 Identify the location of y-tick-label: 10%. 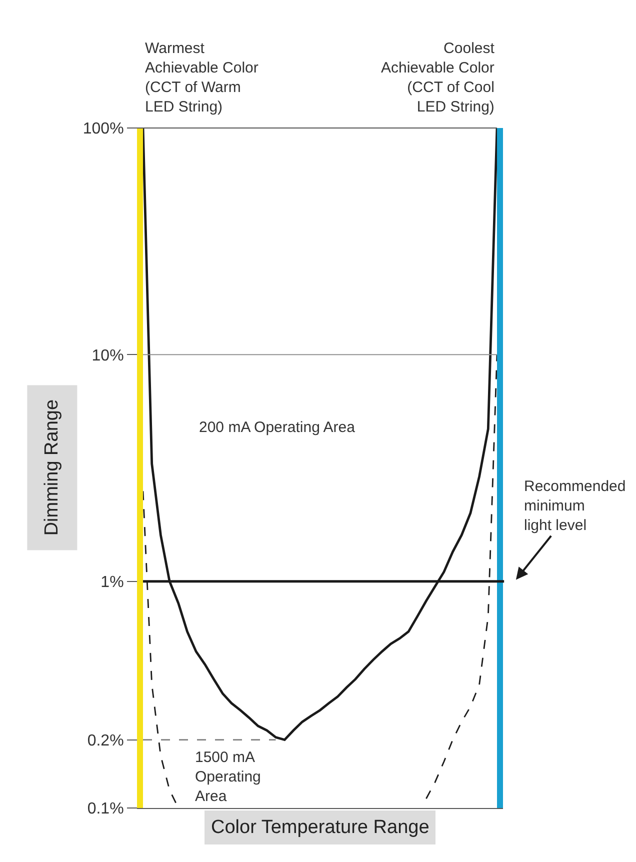
(108, 355).